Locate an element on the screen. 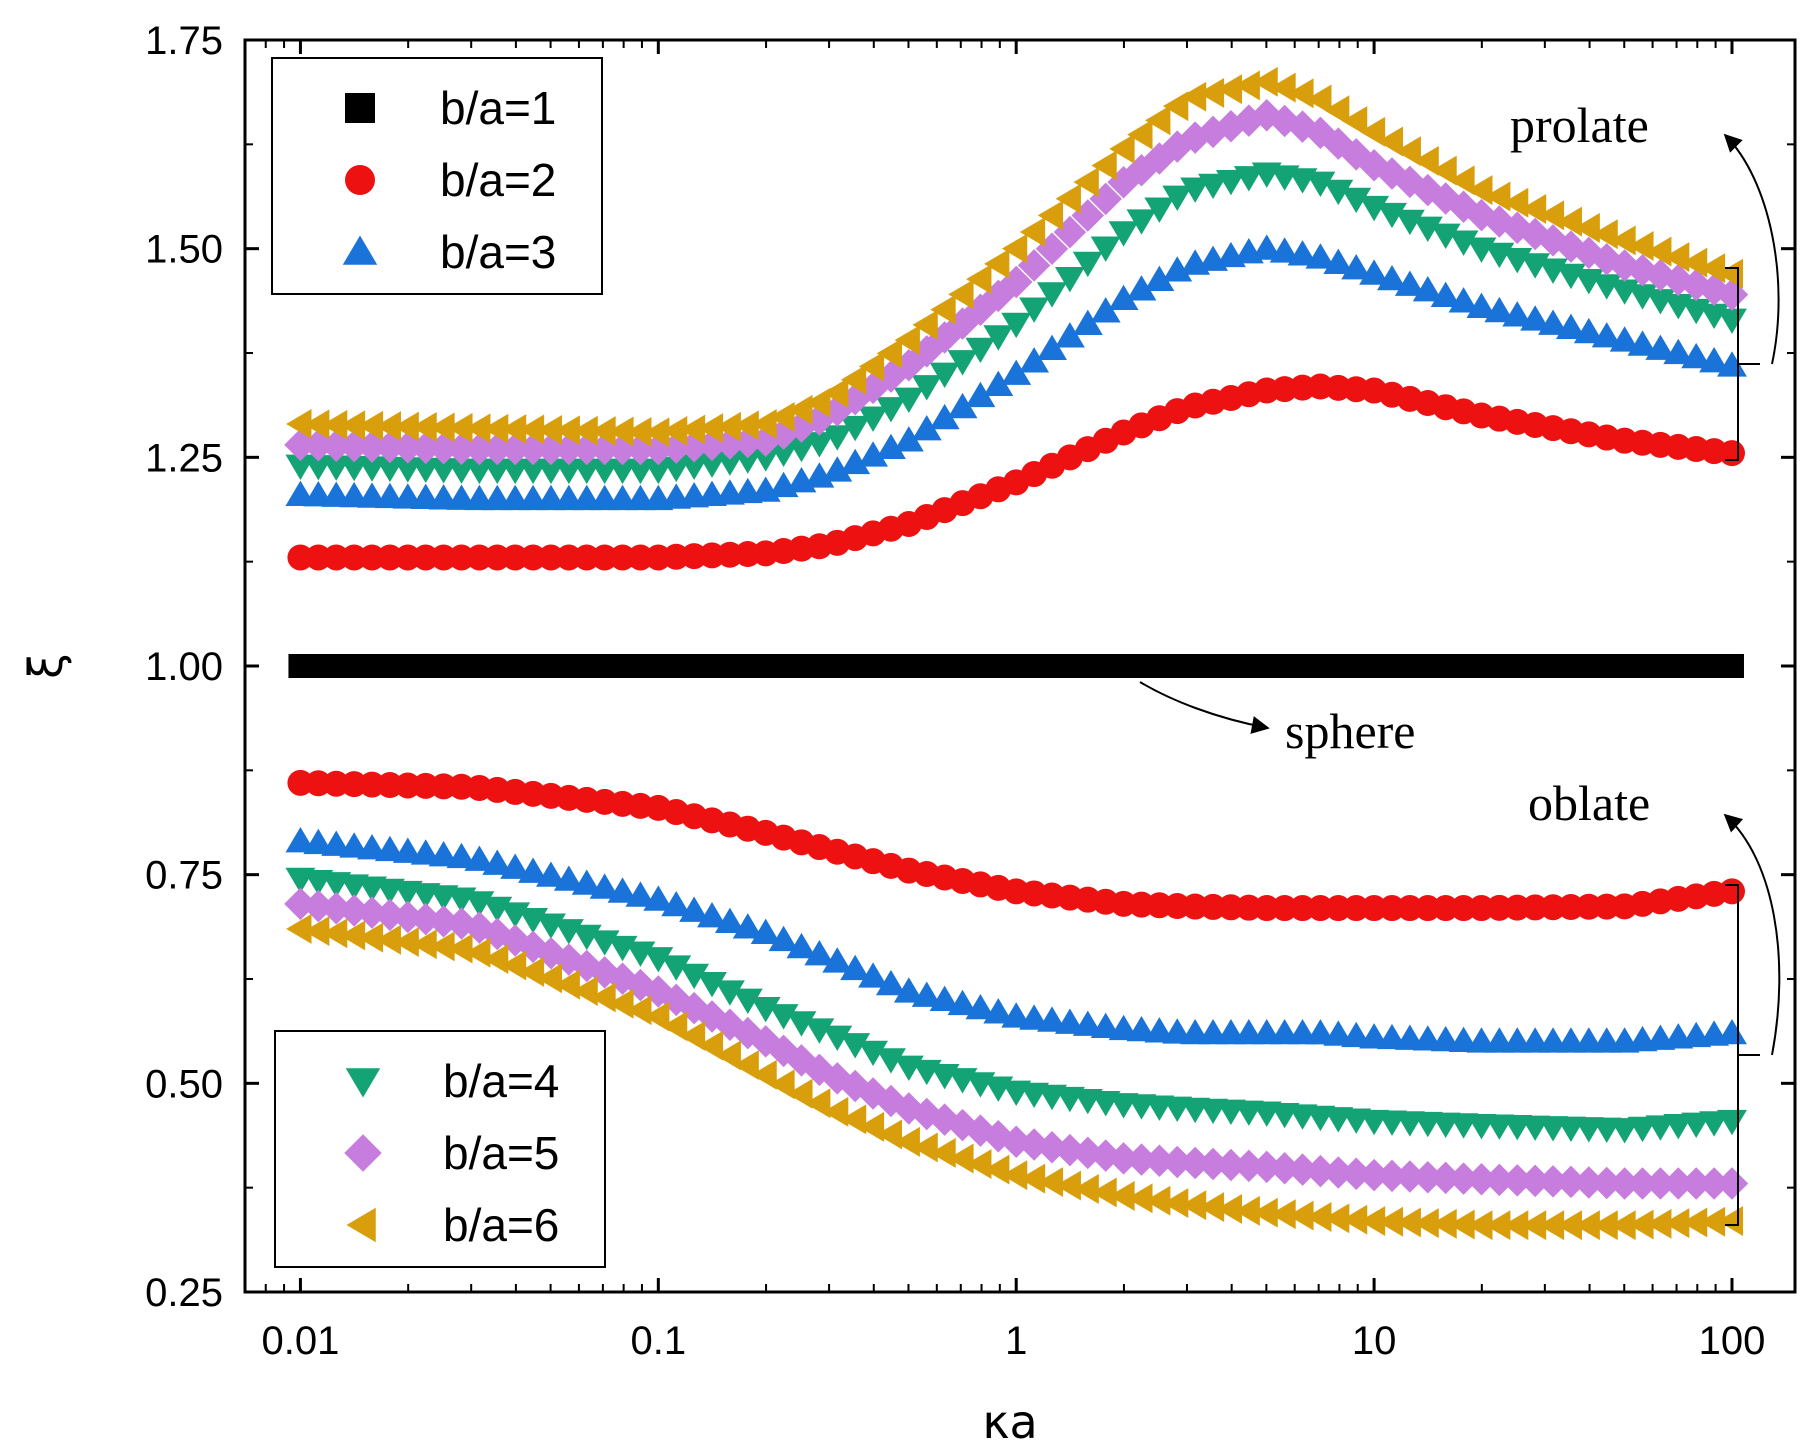 This screenshot has height=1455, width=1811. x-axis-title: κa is located at coordinates (1009, 1422).